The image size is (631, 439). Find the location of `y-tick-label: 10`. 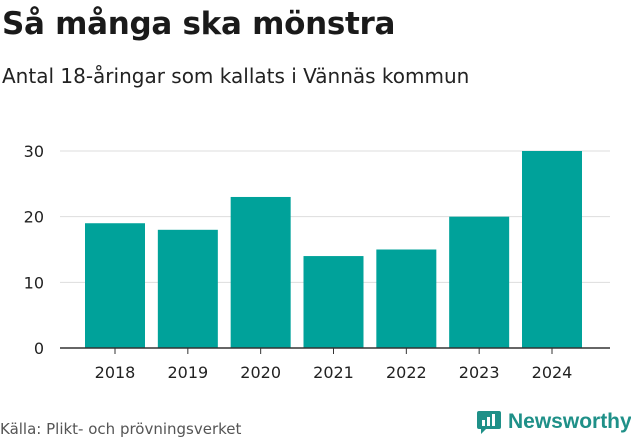

y-tick-label: 10 is located at coordinates (34, 282).